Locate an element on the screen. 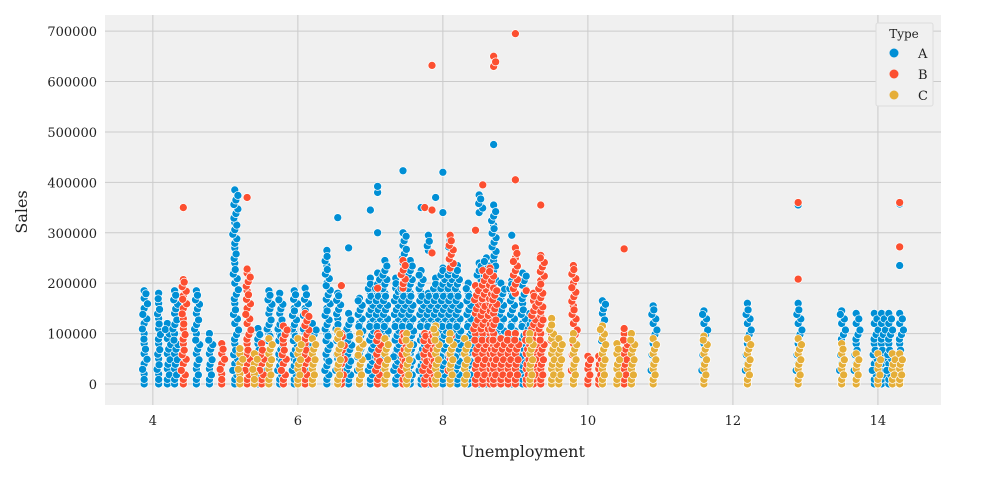  x-tick-label: 12 is located at coordinates (733, 421).